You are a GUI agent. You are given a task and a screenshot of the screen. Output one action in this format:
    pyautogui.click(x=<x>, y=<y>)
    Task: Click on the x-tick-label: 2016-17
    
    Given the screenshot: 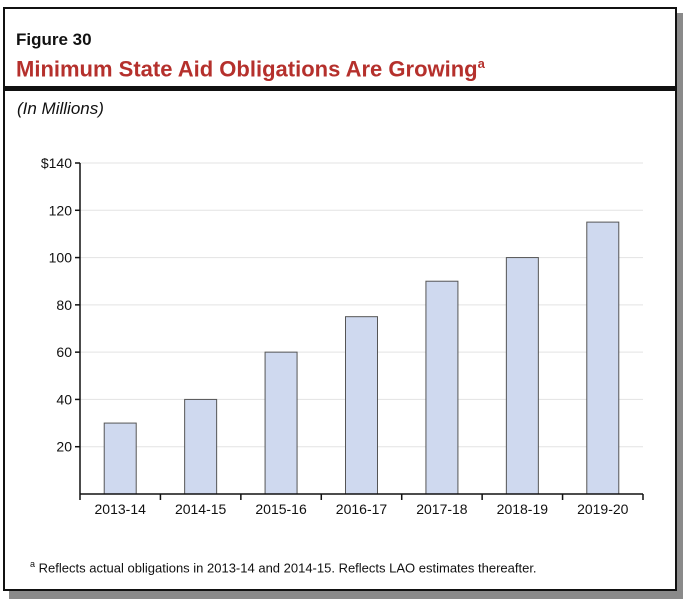 What is the action you would take?
    pyautogui.click(x=362, y=509)
    